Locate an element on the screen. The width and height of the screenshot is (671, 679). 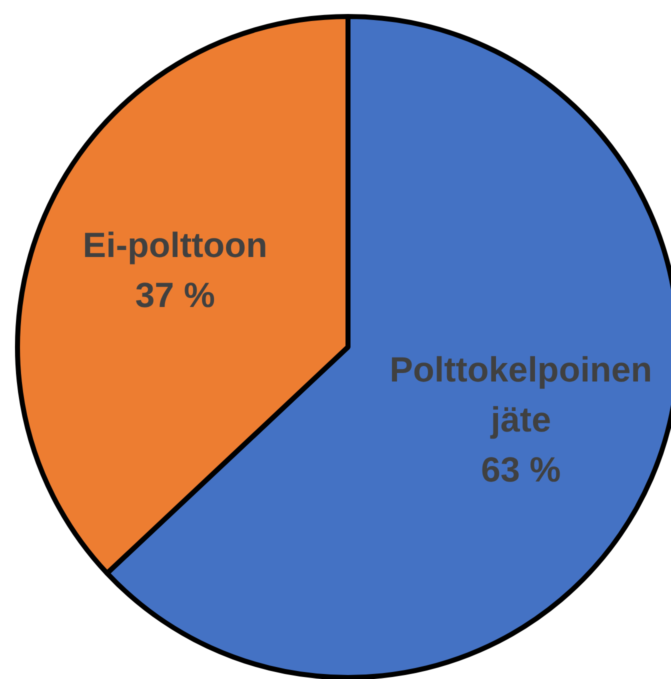
slice-label: Ei-polttoon is located at coordinates (175, 245).